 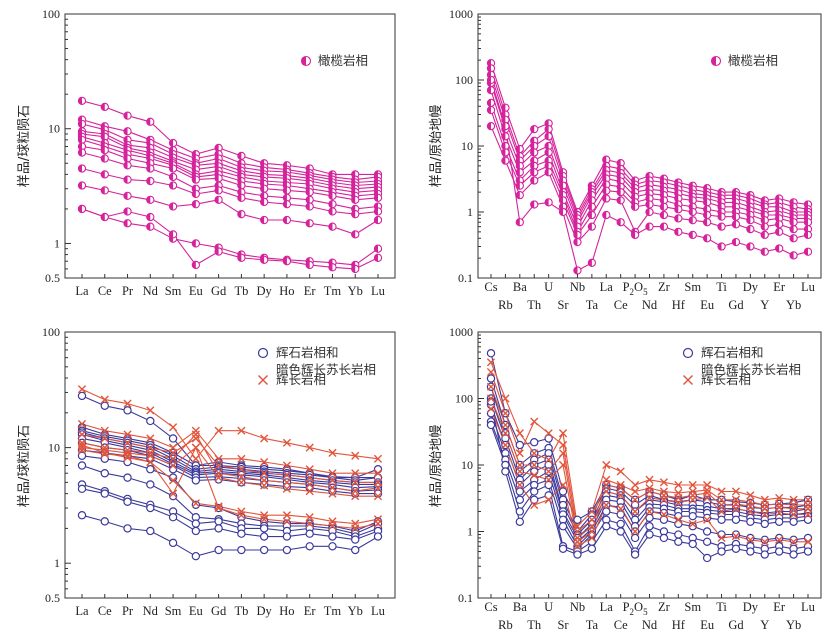 What do you see at coordinates (808, 287) in the screenshot?
I see `x-tick-label: Lu` at bounding box center [808, 287].